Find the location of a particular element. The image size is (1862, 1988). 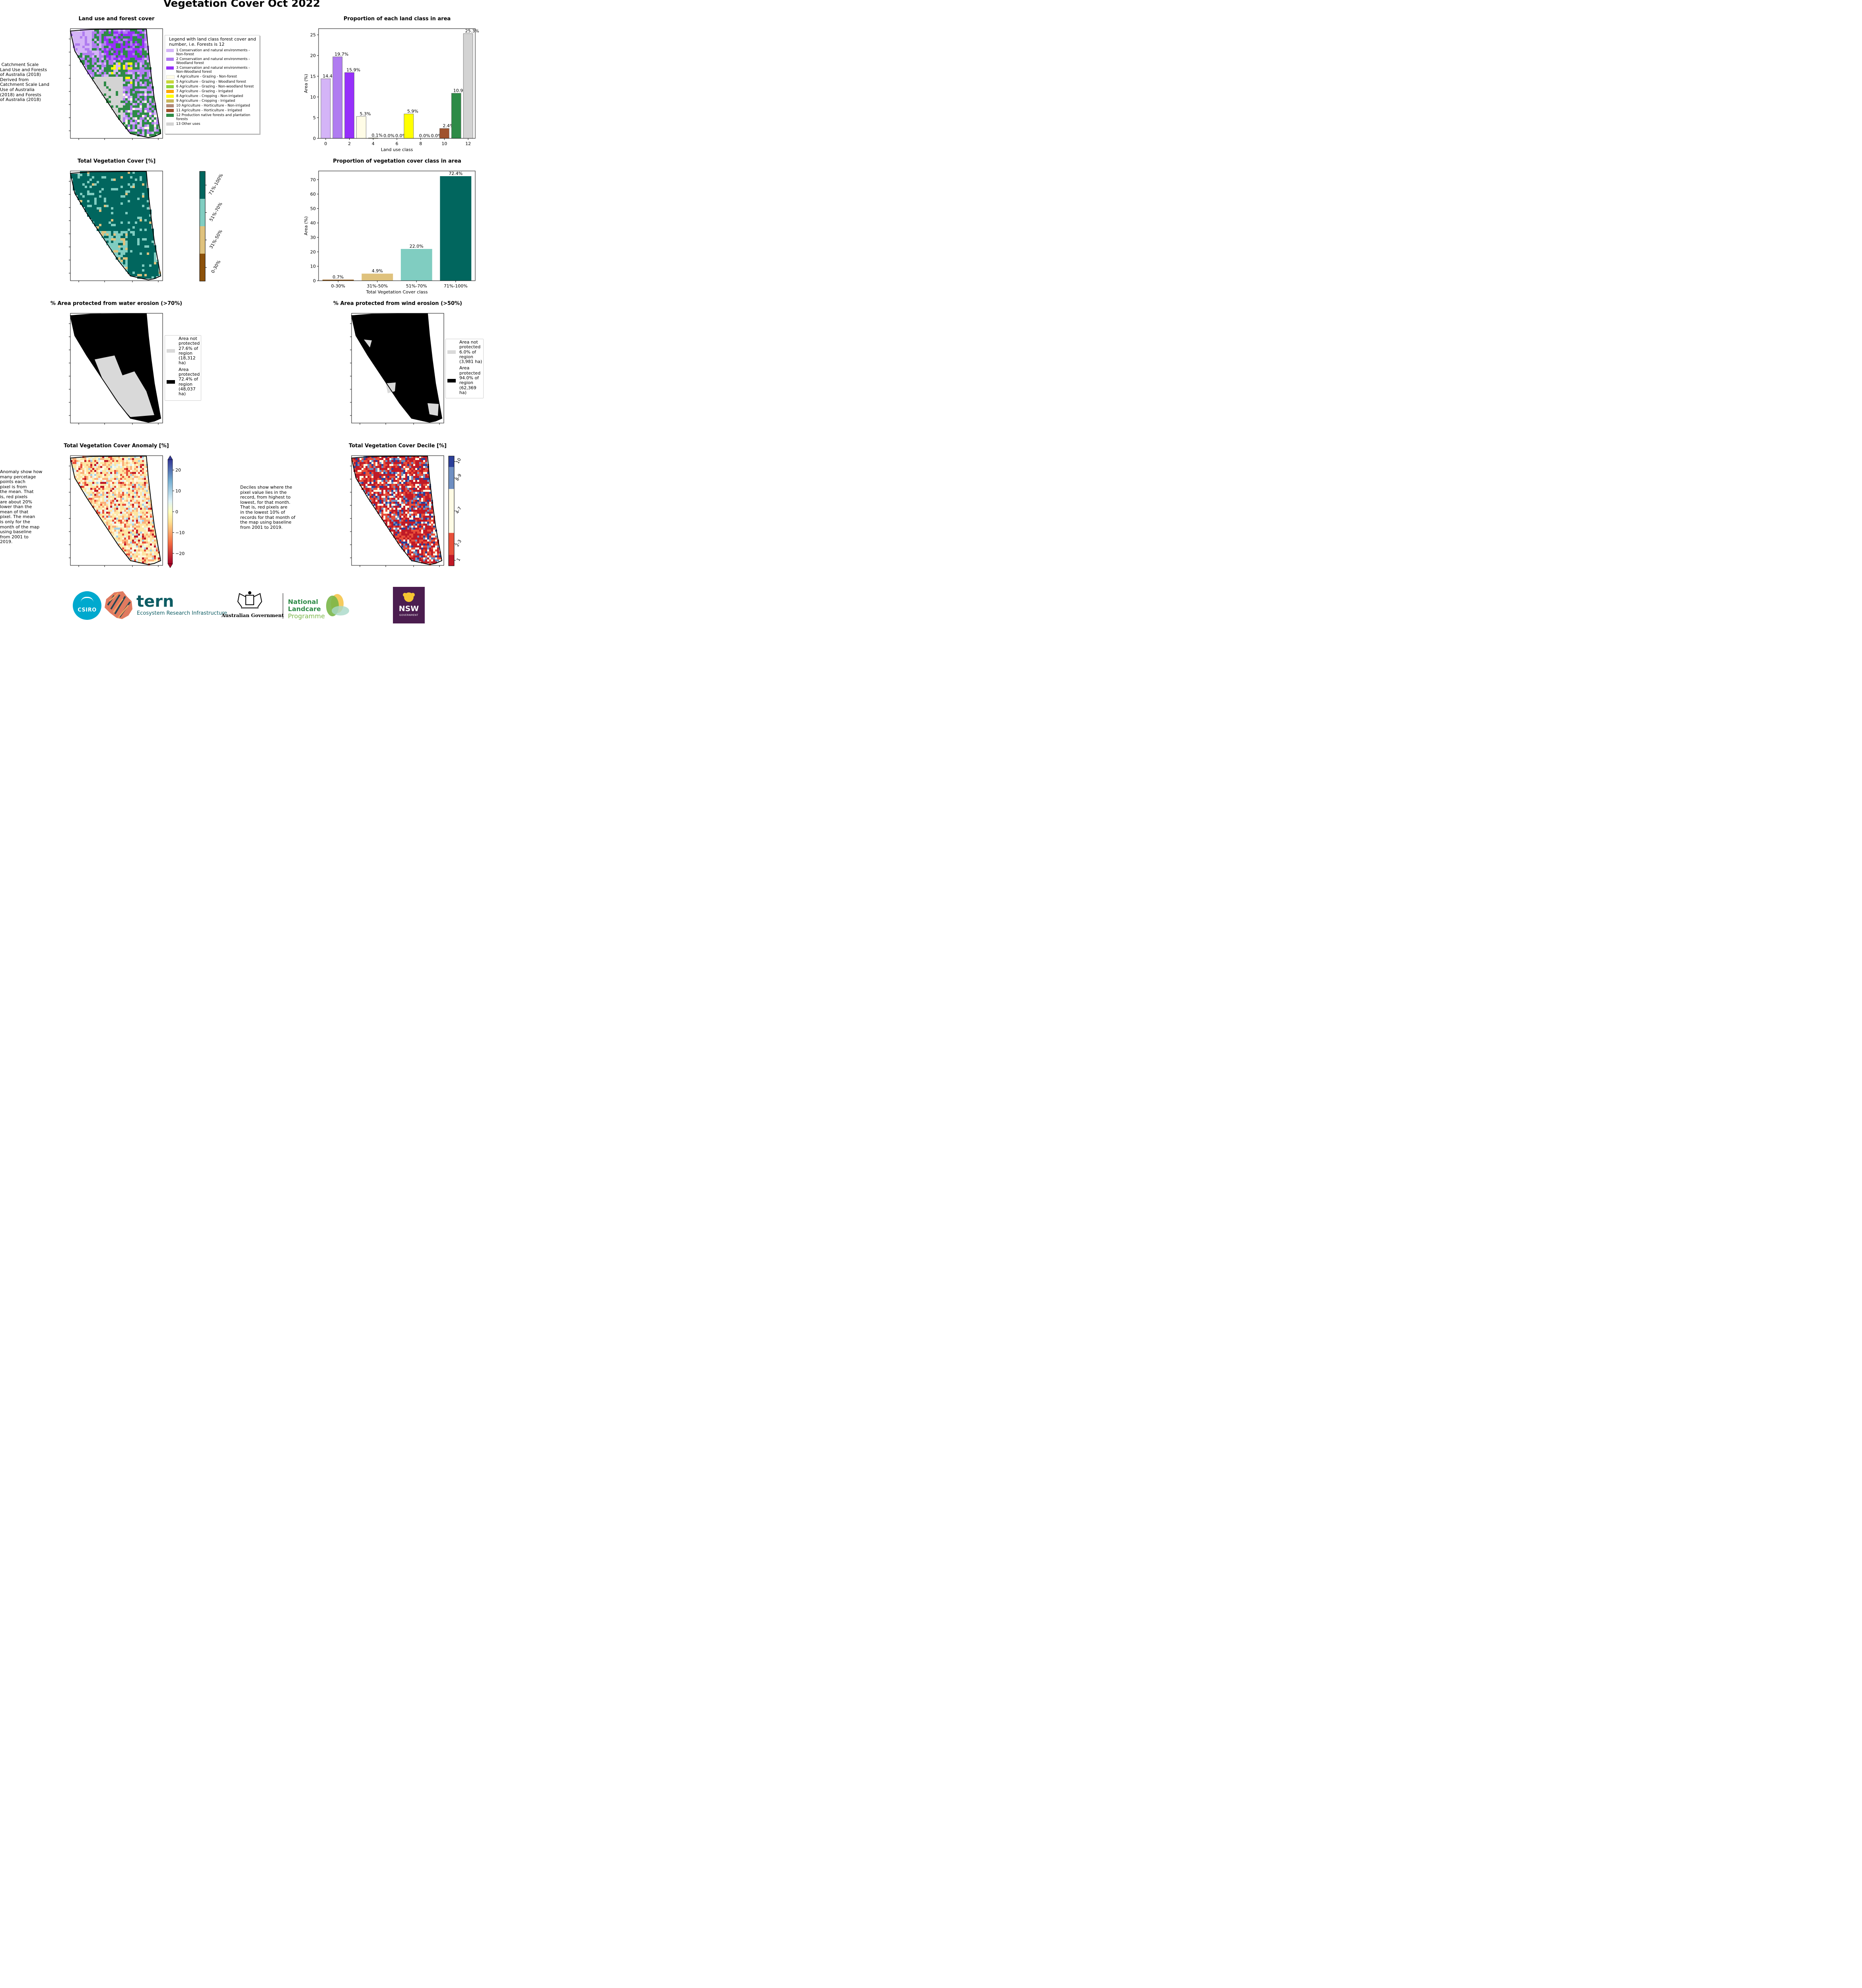

y-tick-label: 10 is located at coordinates (313, 97).